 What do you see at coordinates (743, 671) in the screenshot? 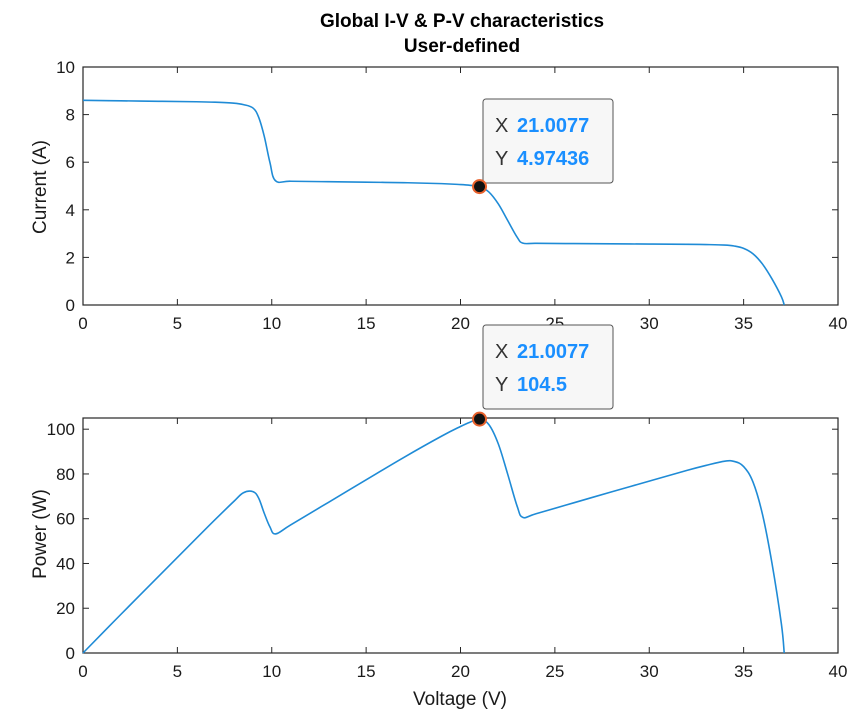
I see `pv-xtick-label: 35` at bounding box center [743, 671].